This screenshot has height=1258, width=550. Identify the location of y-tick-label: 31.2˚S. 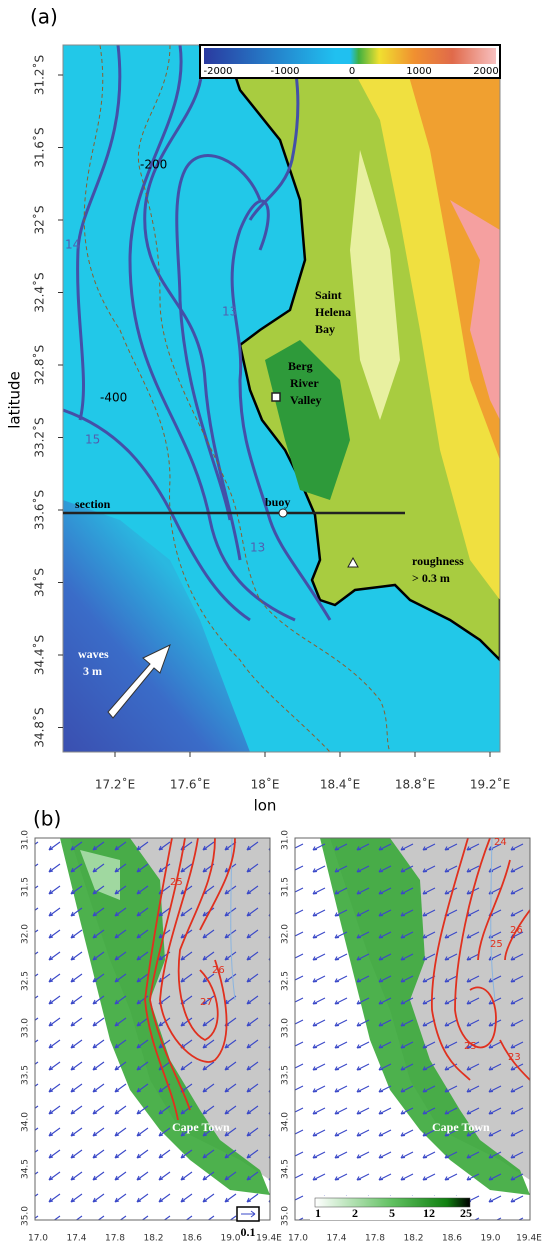
(39, 75).